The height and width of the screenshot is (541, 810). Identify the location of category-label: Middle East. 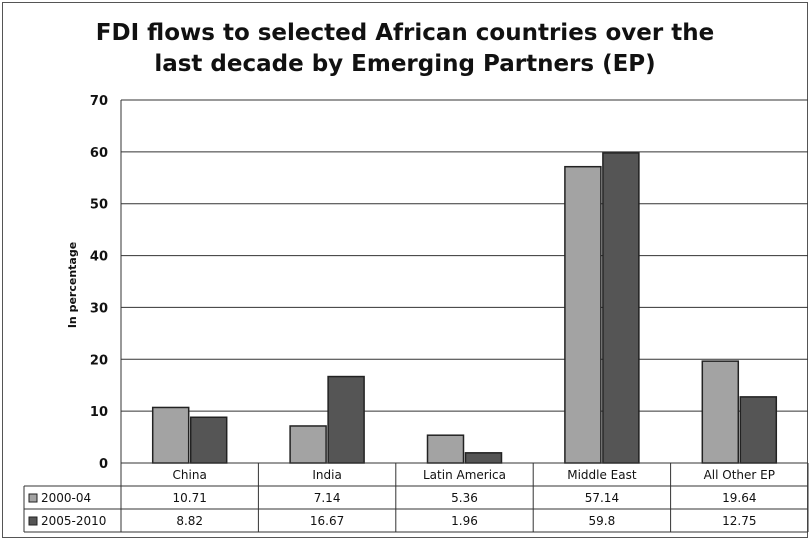
(602, 475).